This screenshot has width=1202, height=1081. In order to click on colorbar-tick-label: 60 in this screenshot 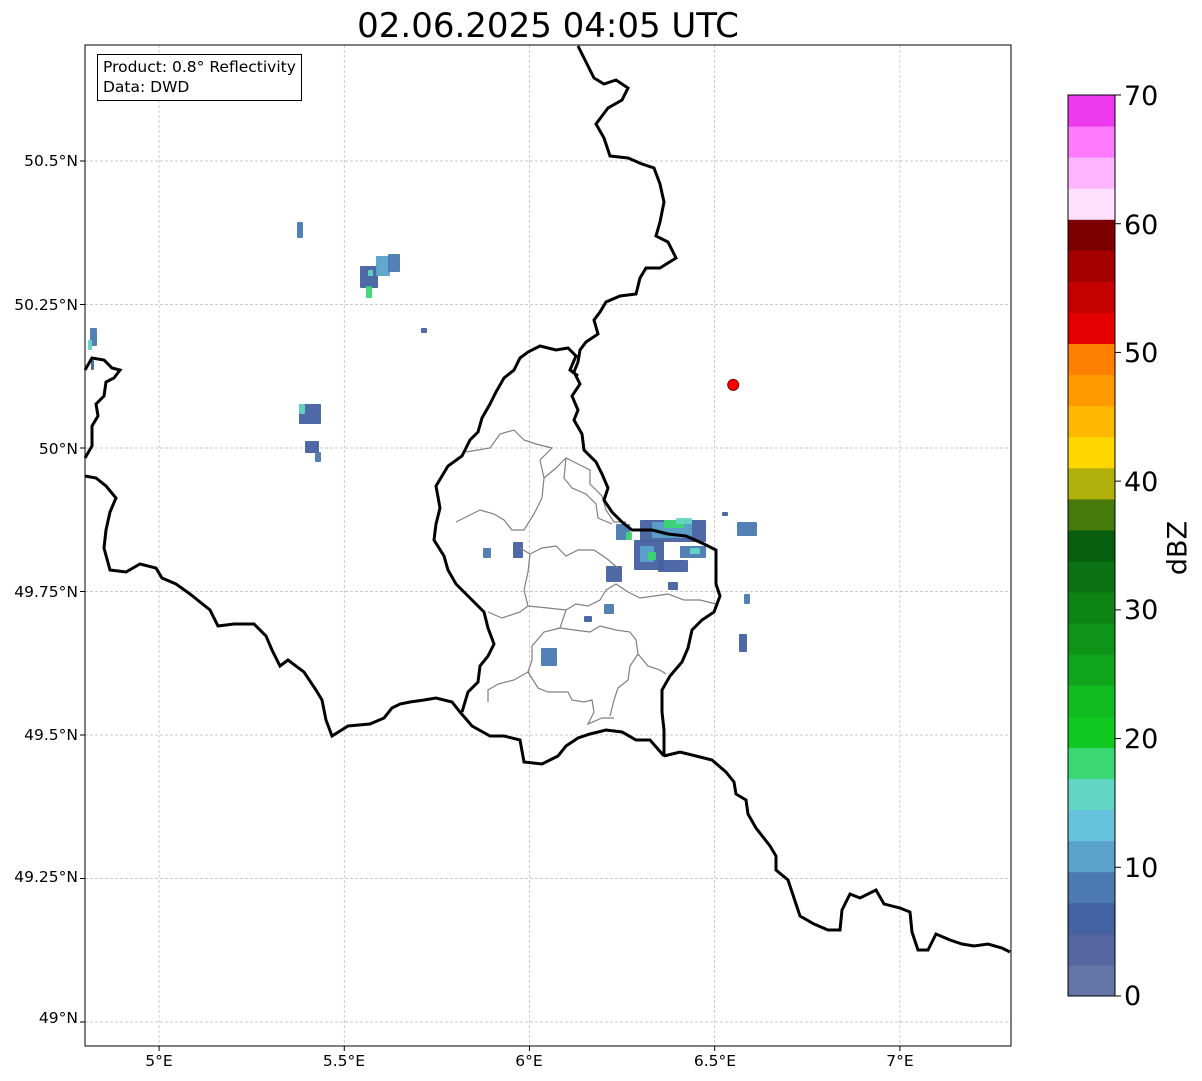, I will do `click(1141, 225)`.